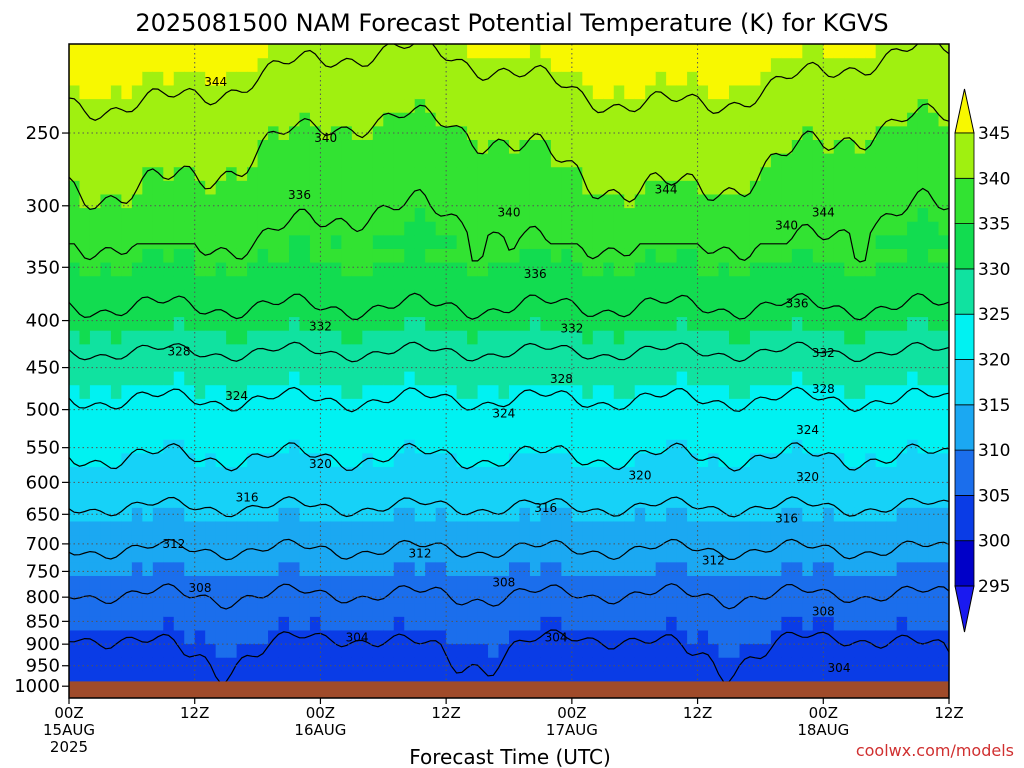  I want to click on contour-label-text: 320, so click(640, 476).